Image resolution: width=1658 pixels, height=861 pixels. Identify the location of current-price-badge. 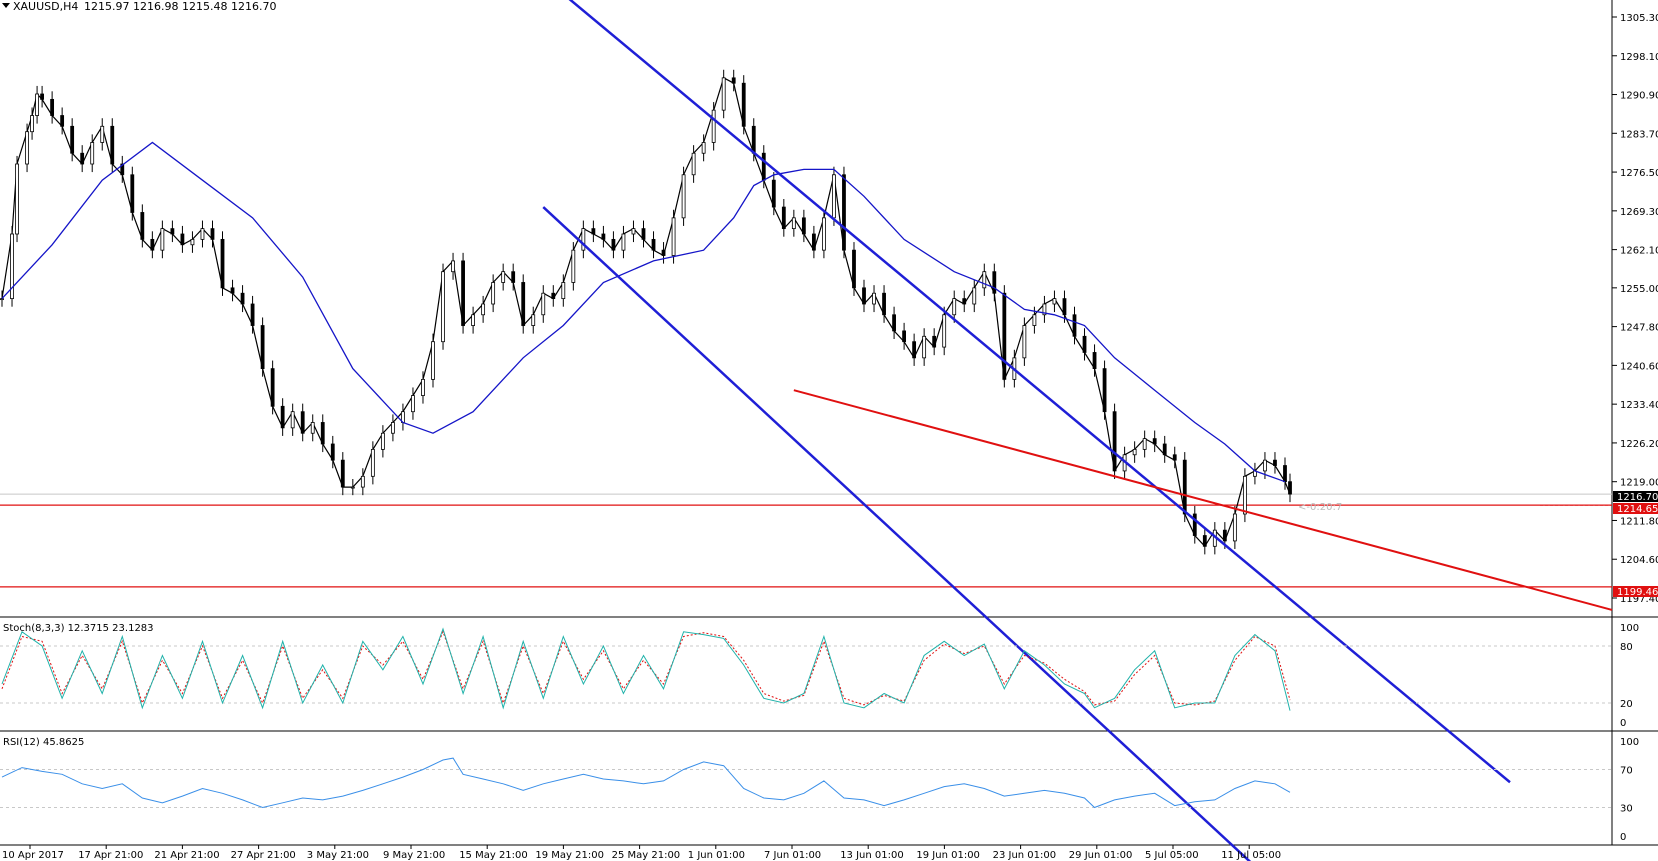
(1635, 496).